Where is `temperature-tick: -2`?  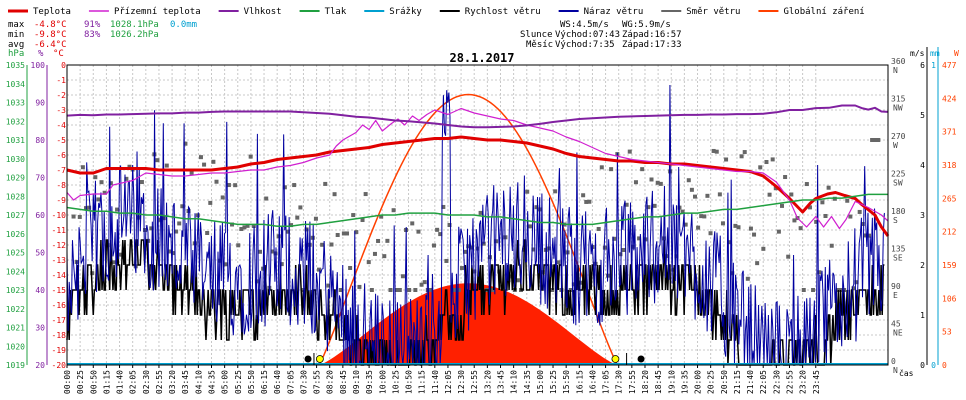 temperature-tick: -2 is located at coordinates (61, 95).